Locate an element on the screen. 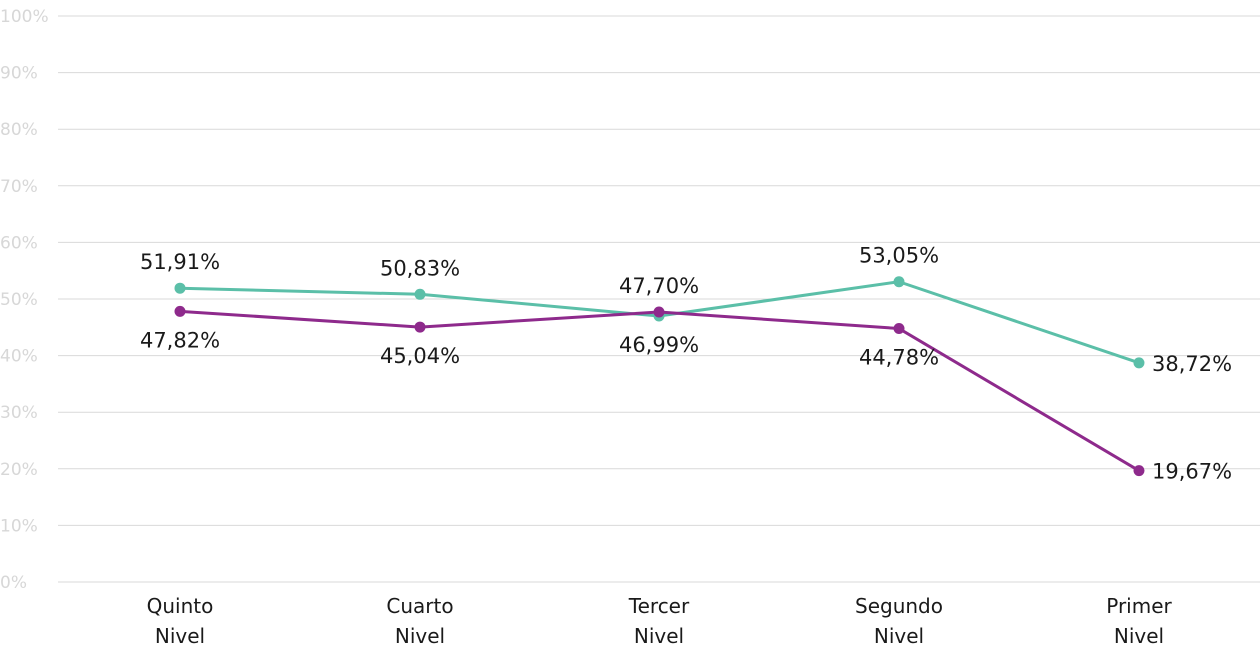  data-label: 46,99% is located at coordinates (659, 345).